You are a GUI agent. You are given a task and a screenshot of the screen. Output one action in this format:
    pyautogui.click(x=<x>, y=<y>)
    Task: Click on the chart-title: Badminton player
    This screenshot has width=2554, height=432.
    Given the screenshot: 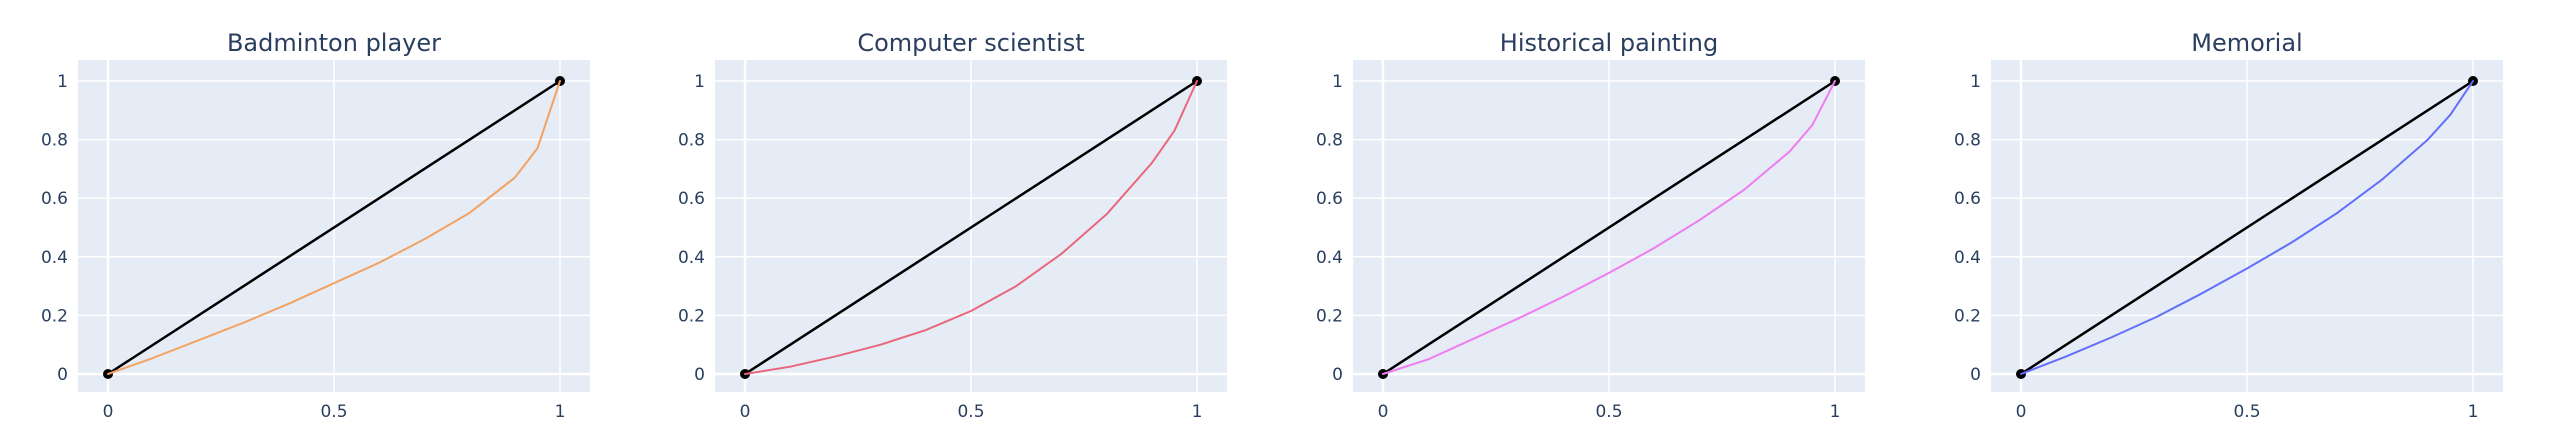 What is the action you would take?
    pyautogui.click(x=334, y=43)
    